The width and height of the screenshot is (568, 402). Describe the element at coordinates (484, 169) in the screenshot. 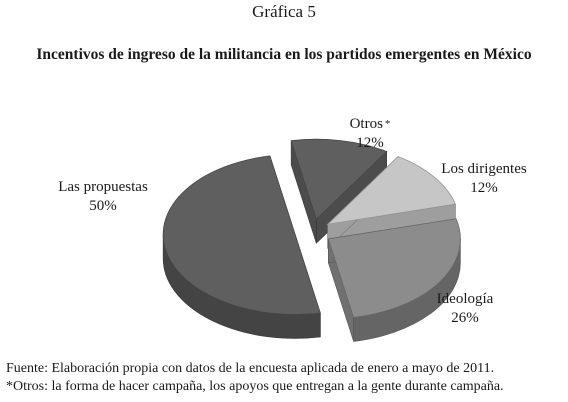

I see `slice-name: Los dirigentes` at that location.